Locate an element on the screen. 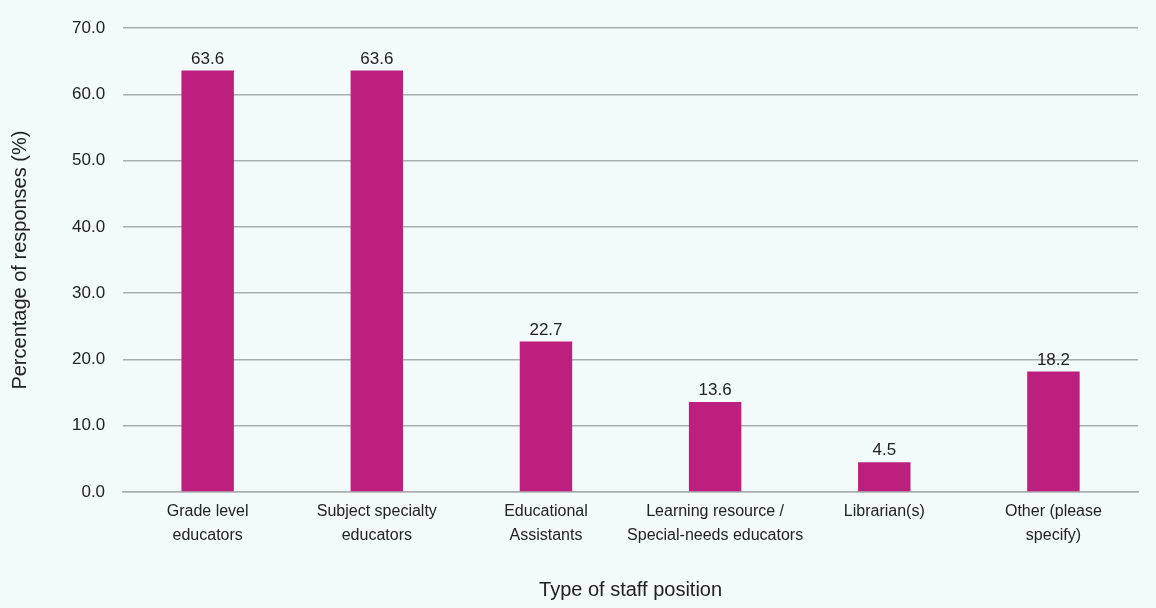 Image resolution: width=1156 pixels, height=608 pixels. data-label: 22.7 is located at coordinates (546, 329).